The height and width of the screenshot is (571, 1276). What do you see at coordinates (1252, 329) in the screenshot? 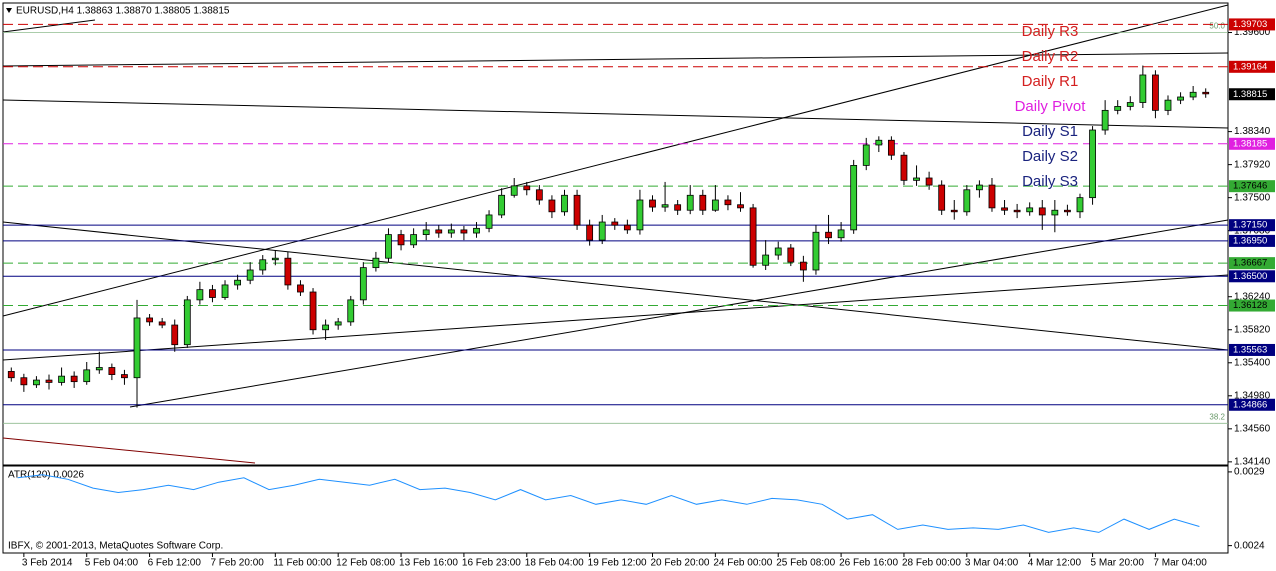
I see `y-tick-label: 1.35820` at bounding box center [1252, 329].